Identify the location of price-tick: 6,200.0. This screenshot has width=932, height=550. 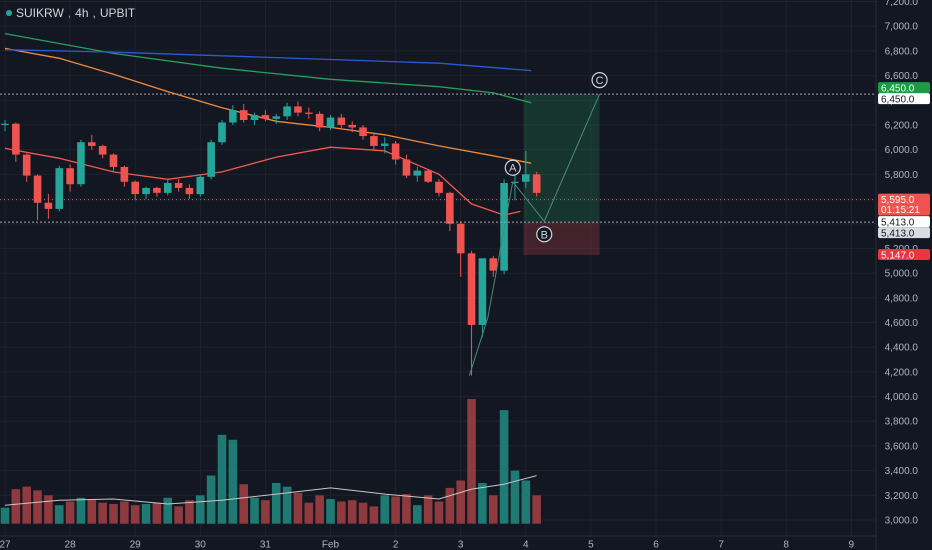
(902, 125).